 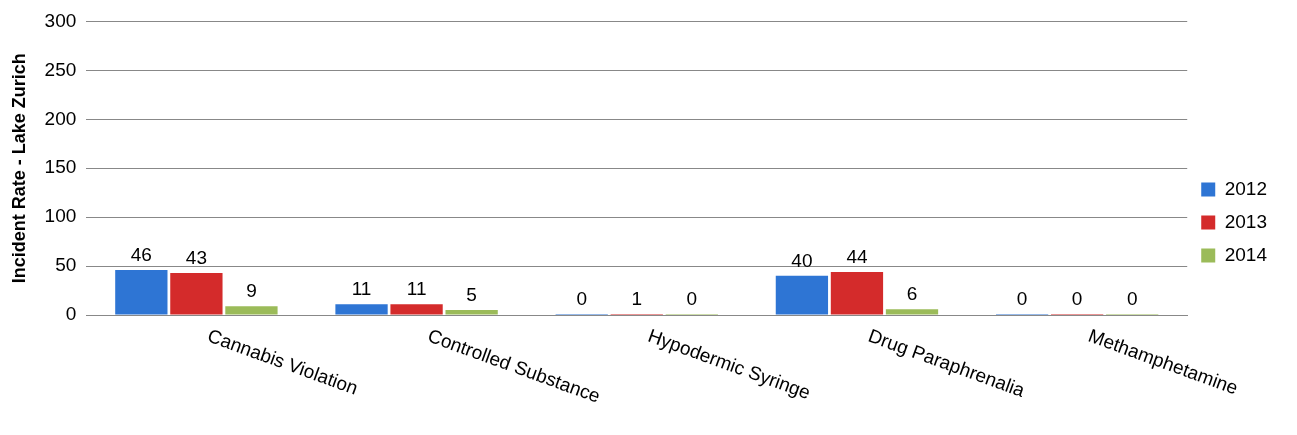 I want to click on data-label: 43, so click(x=196, y=257).